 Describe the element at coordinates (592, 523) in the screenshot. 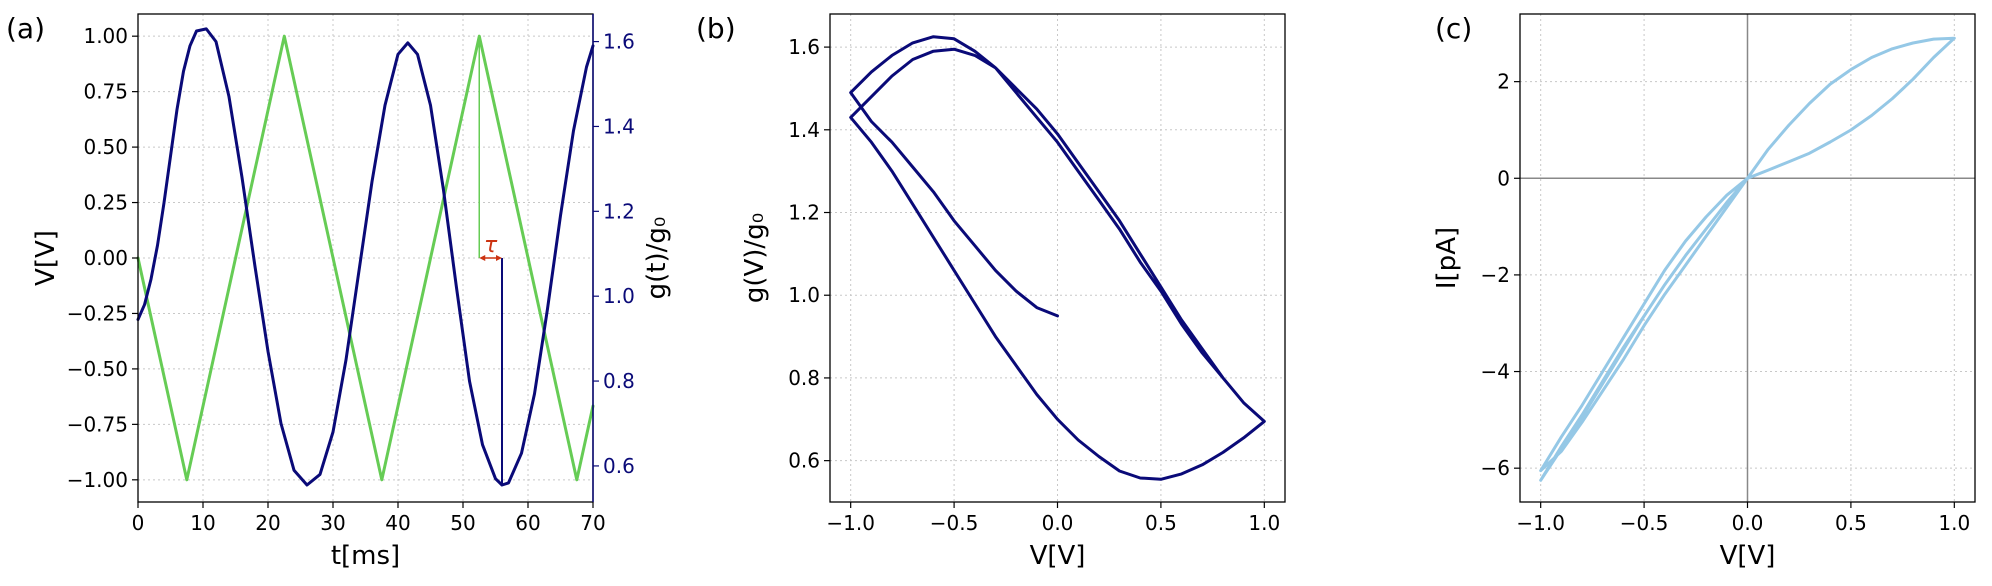

I see `x-tick-label: 70` at that location.